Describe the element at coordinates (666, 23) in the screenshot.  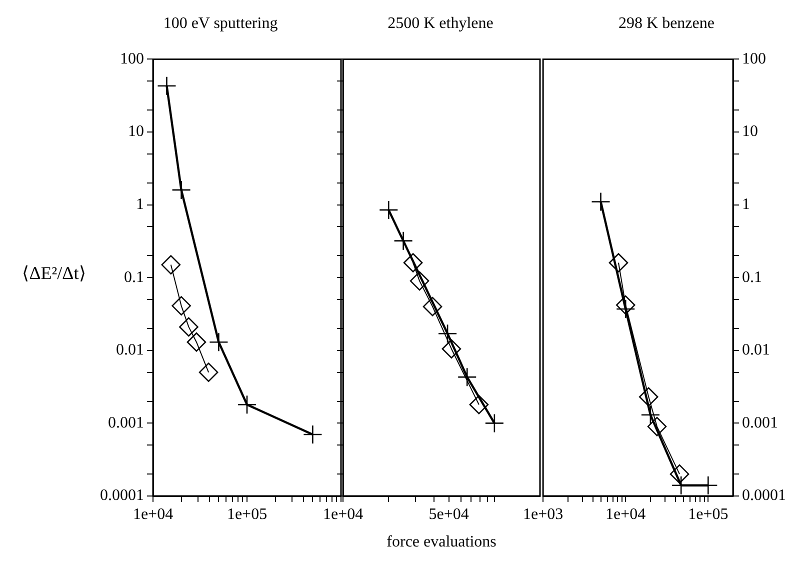
I see `chart-title: 298 K benzene` at that location.